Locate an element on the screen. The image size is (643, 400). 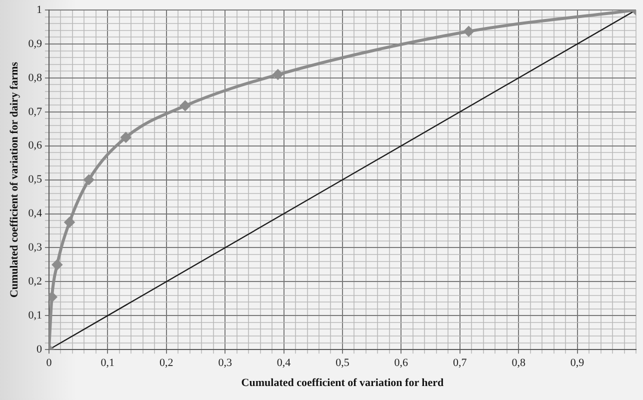
y-tick-label: 0,8 is located at coordinates (35, 78).